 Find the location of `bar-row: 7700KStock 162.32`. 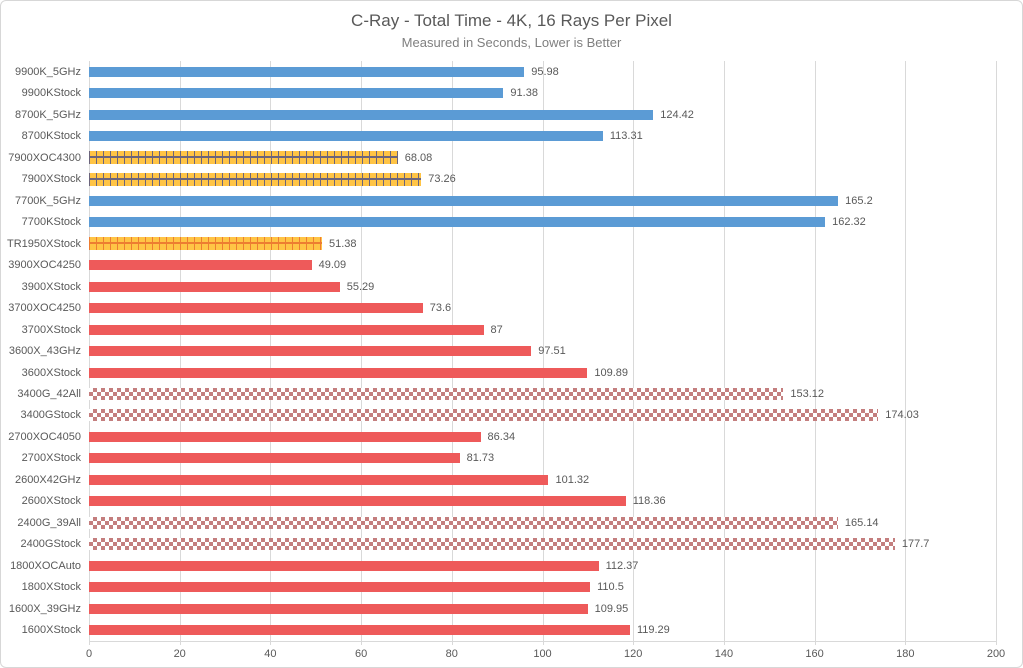

bar-row: 7700KStock 162.32 is located at coordinates (498, 221).